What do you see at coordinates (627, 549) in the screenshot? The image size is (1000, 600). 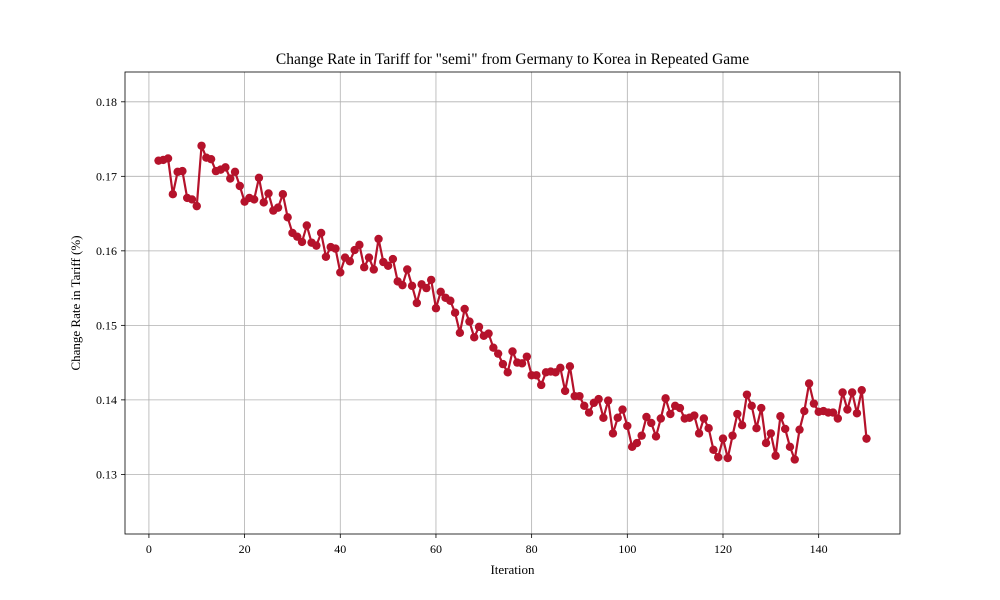 I see `x-tick-label: 100` at bounding box center [627, 549].